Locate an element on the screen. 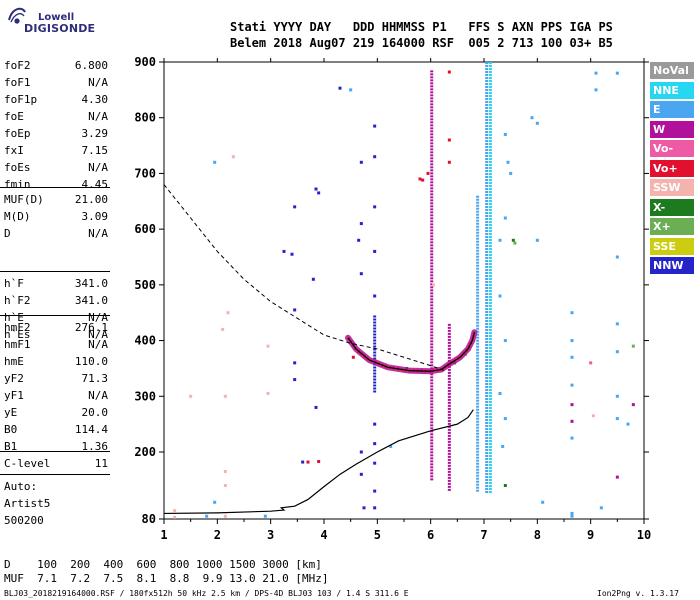 This screenshot has height=600, width=700. x-tick-label: 5 is located at coordinates (377, 535).